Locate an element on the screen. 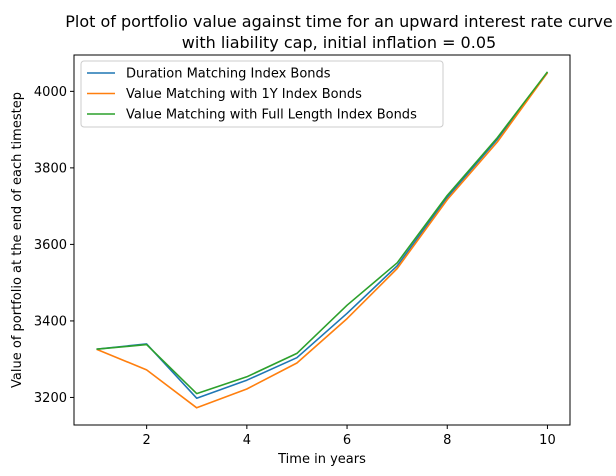 The image size is (616, 476). y-tick-label-3: 3800 is located at coordinates (50, 168).